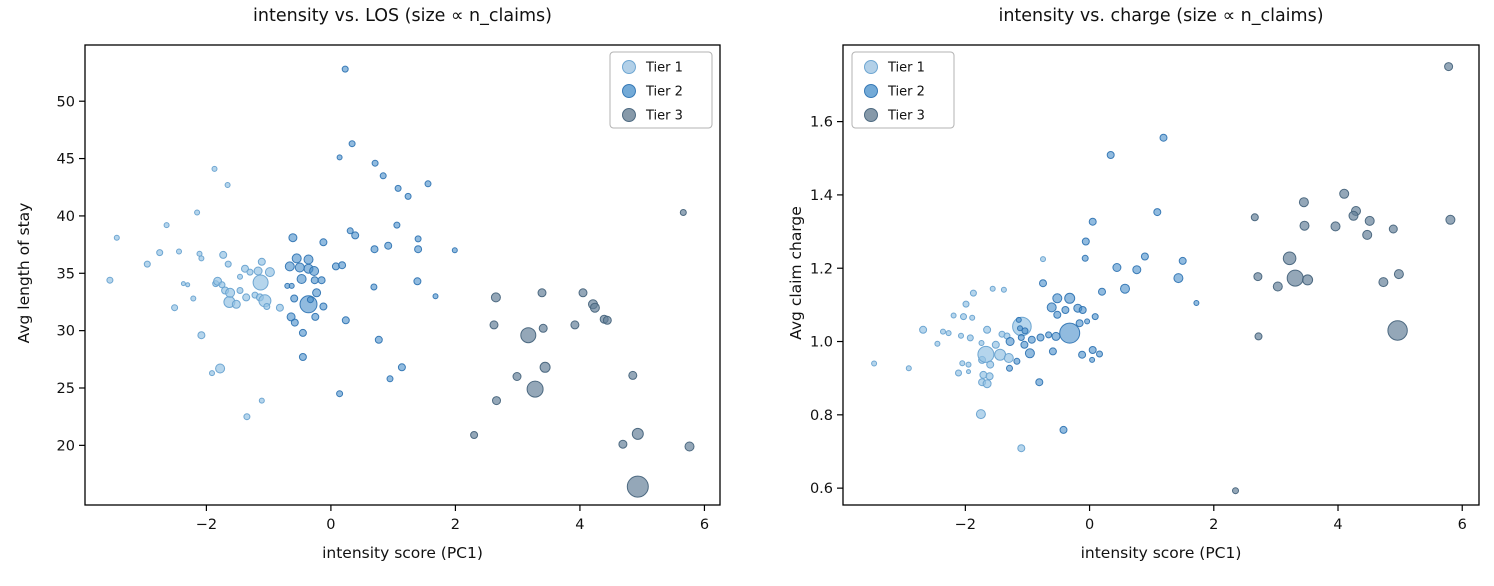  Describe the element at coordinates (66, 389) in the screenshot. I see `y-tick-label: 25` at that location.